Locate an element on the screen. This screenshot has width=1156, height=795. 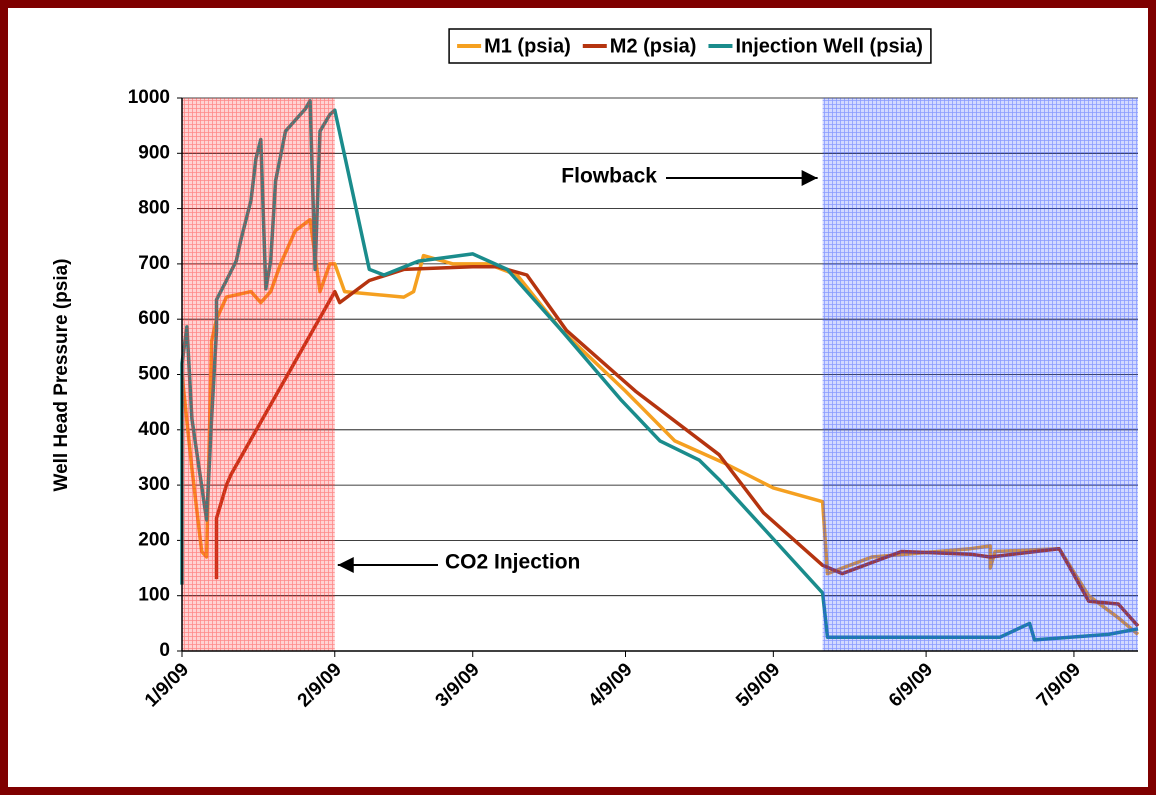
y-tick-label: 900 is located at coordinates (154, 152).